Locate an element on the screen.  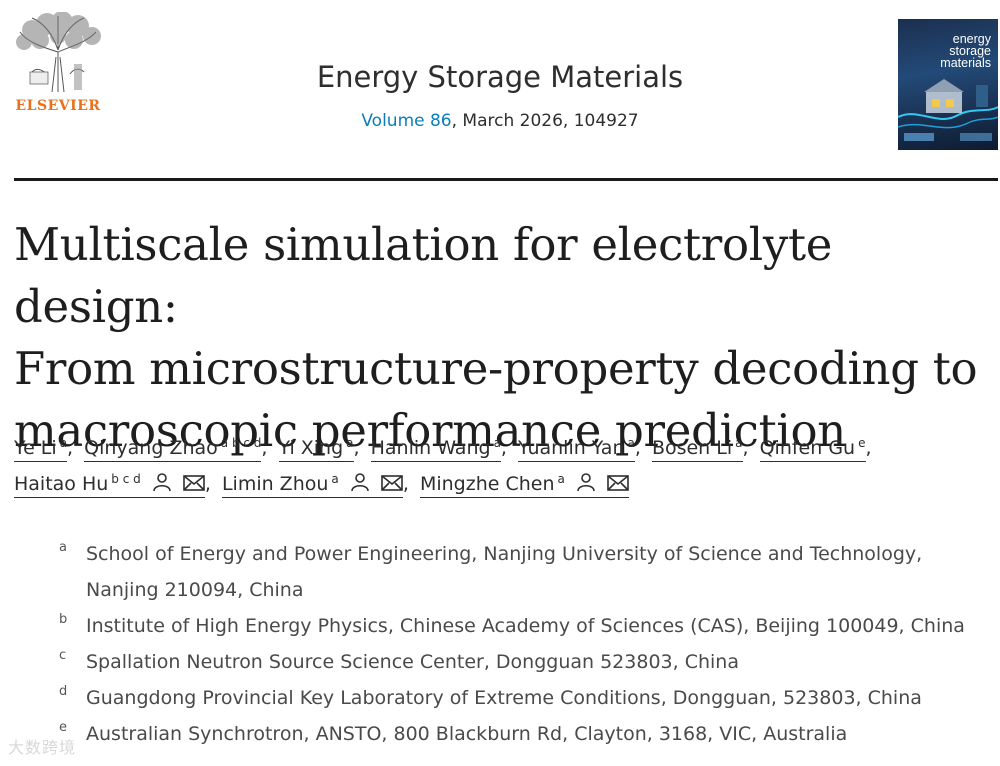
author-link: Limin Zhou a is located at coordinates (312, 482).